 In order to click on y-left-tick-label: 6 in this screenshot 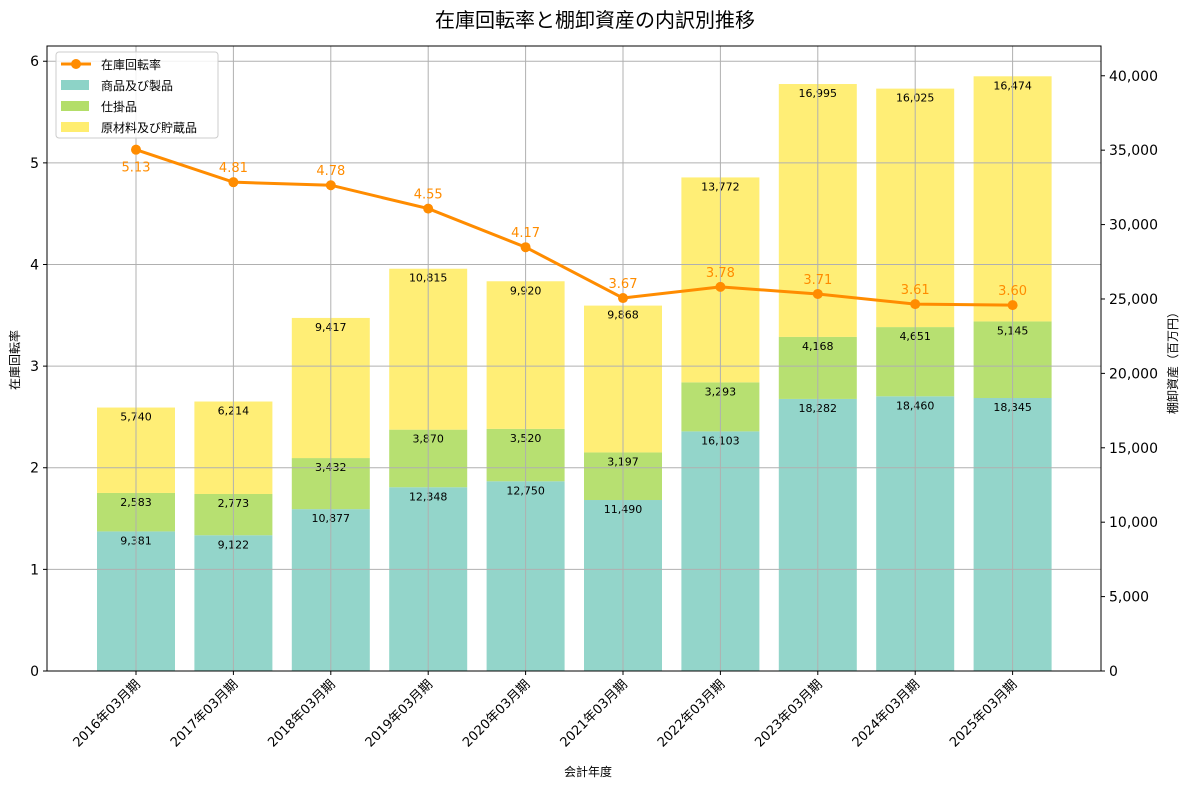, I will do `click(34, 62)`.